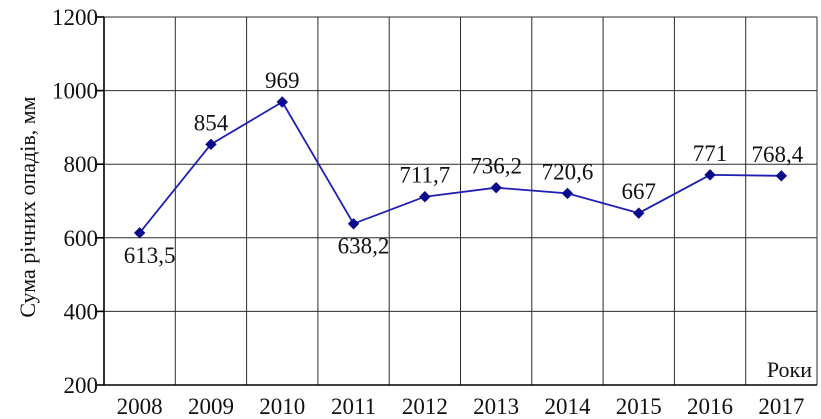 This screenshot has width=821, height=419. What do you see at coordinates (496, 406) in the screenshot?
I see `x-tick-label: 2013` at bounding box center [496, 406].